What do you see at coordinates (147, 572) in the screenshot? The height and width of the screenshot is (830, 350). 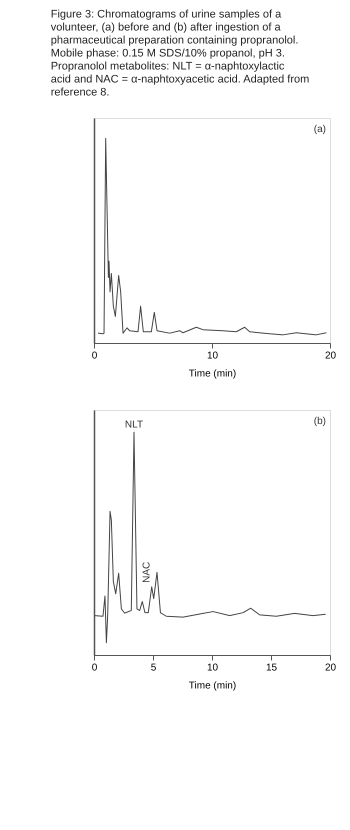 I see `annotation: NAC` at bounding box center [147, 572].